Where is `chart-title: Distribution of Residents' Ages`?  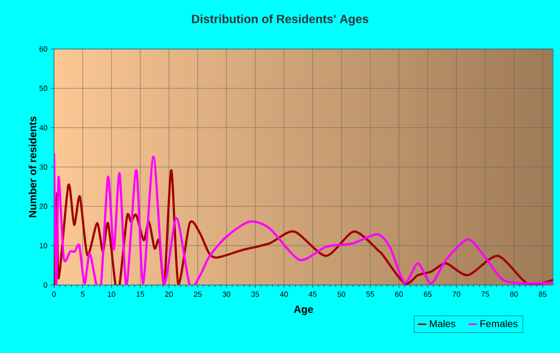
chart-title: Distribution of Residents' Ages is located at coordinates (280, 20).